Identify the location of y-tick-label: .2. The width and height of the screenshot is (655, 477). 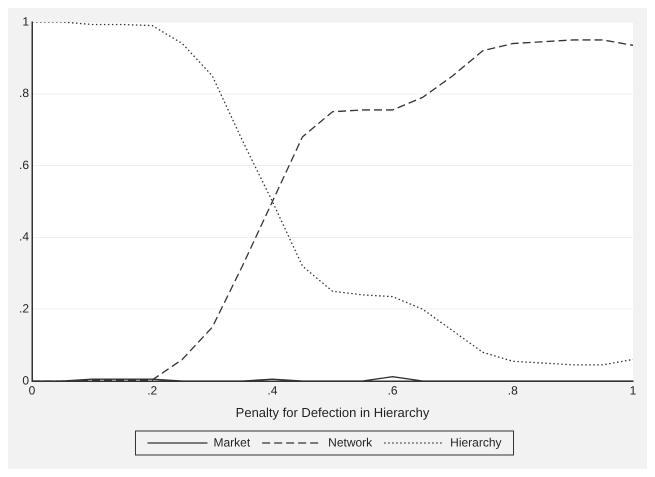
(24, 309).